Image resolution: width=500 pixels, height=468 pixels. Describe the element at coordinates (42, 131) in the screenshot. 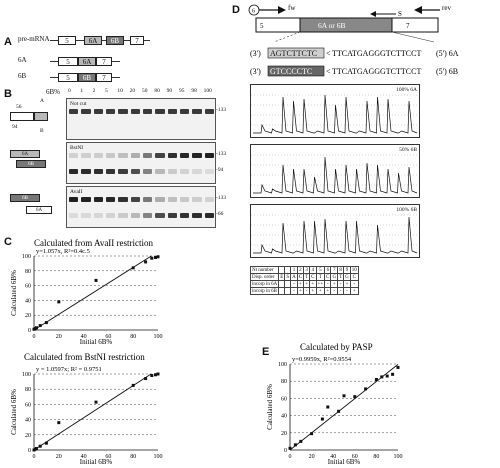

I see `schem-label: B` at that location.